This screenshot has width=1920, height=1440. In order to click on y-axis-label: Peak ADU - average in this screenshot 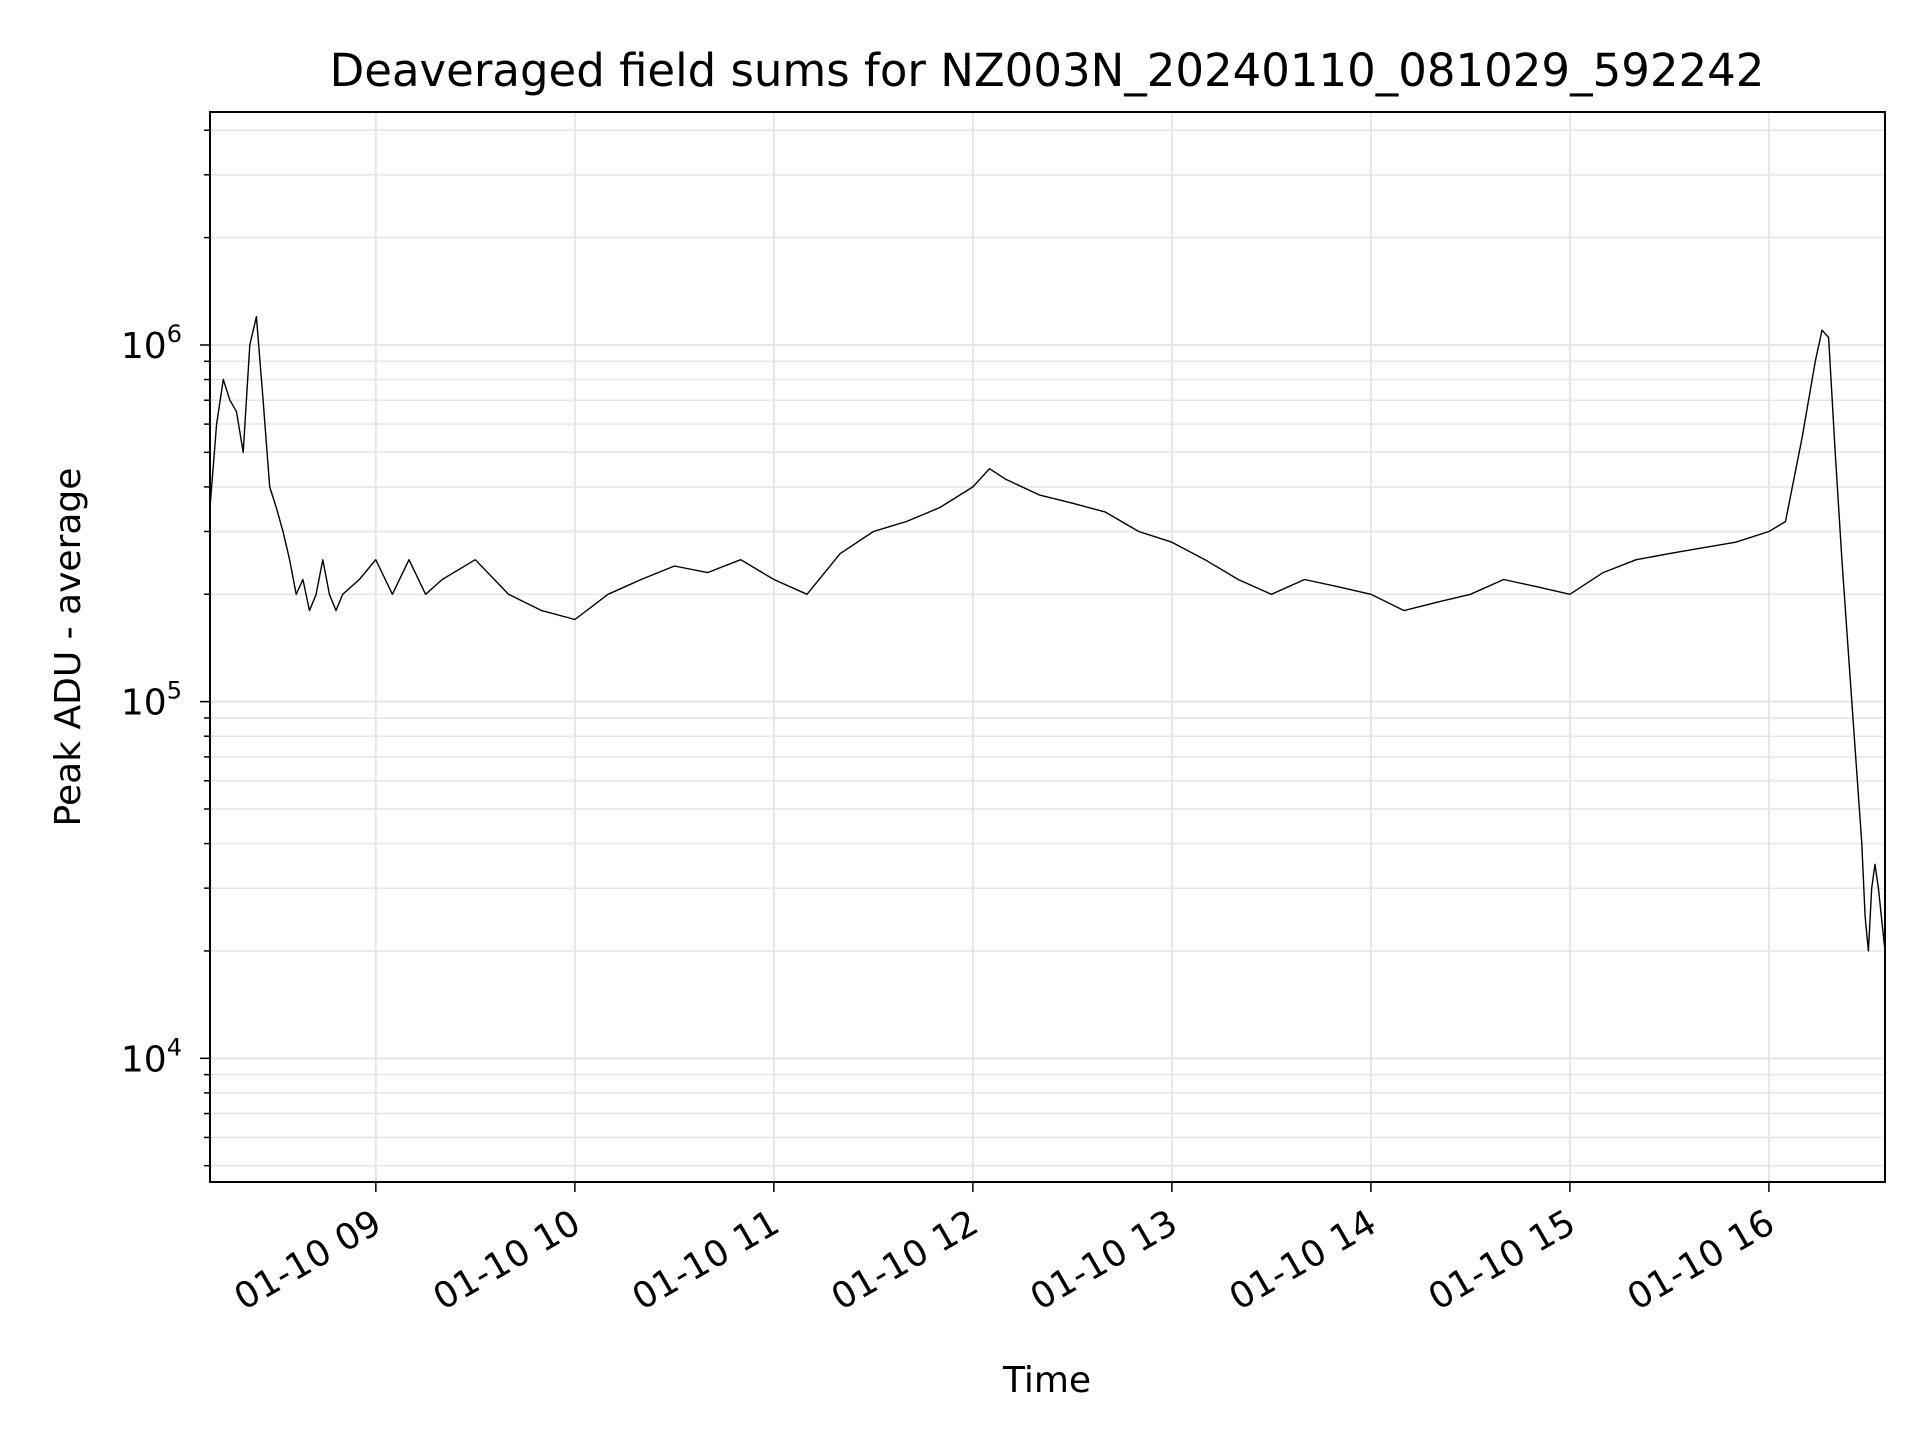, I will do `click(68, 647)`.